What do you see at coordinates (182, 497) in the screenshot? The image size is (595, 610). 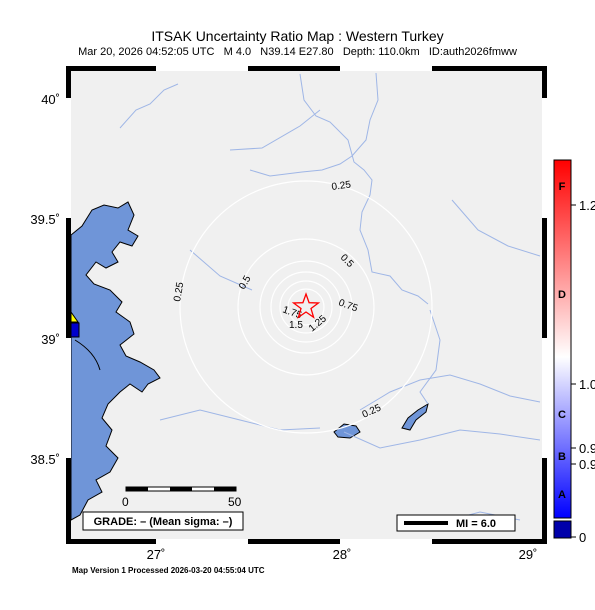 I see `scale-bar: 0 50` at bounding box center [182, 497].